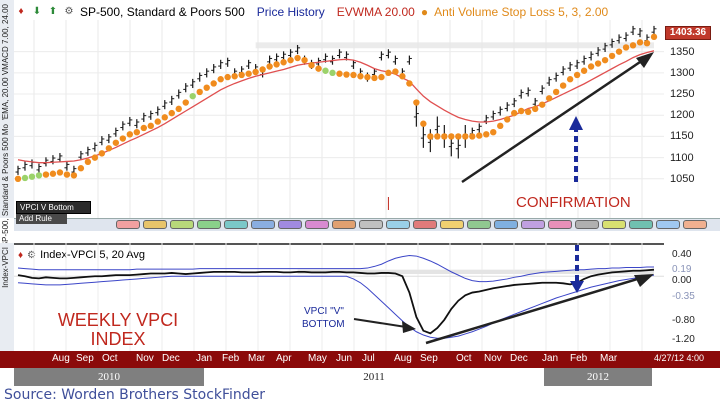 The image size is (720, 406). What do you see at coordinates (609, 358) in the screenshot?
I see `month-label: Mar` at bounding box center [609, 358].